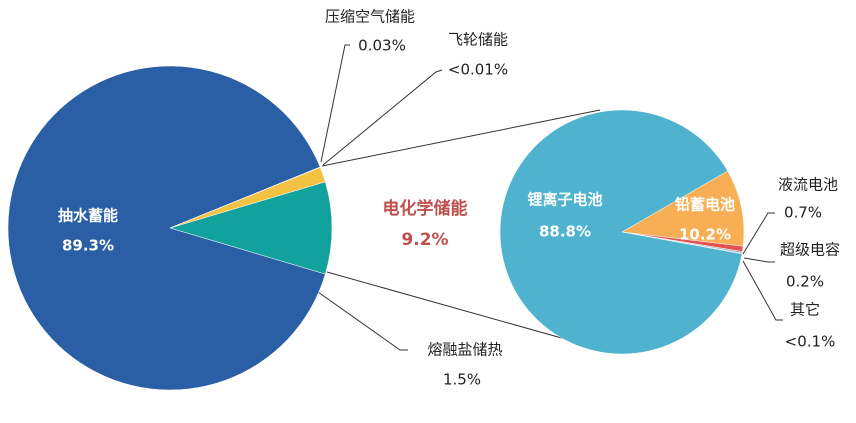 This screenshot has width=856, height=423. I want to click on slice-label: 铅蓄电池, so click(705, 205).